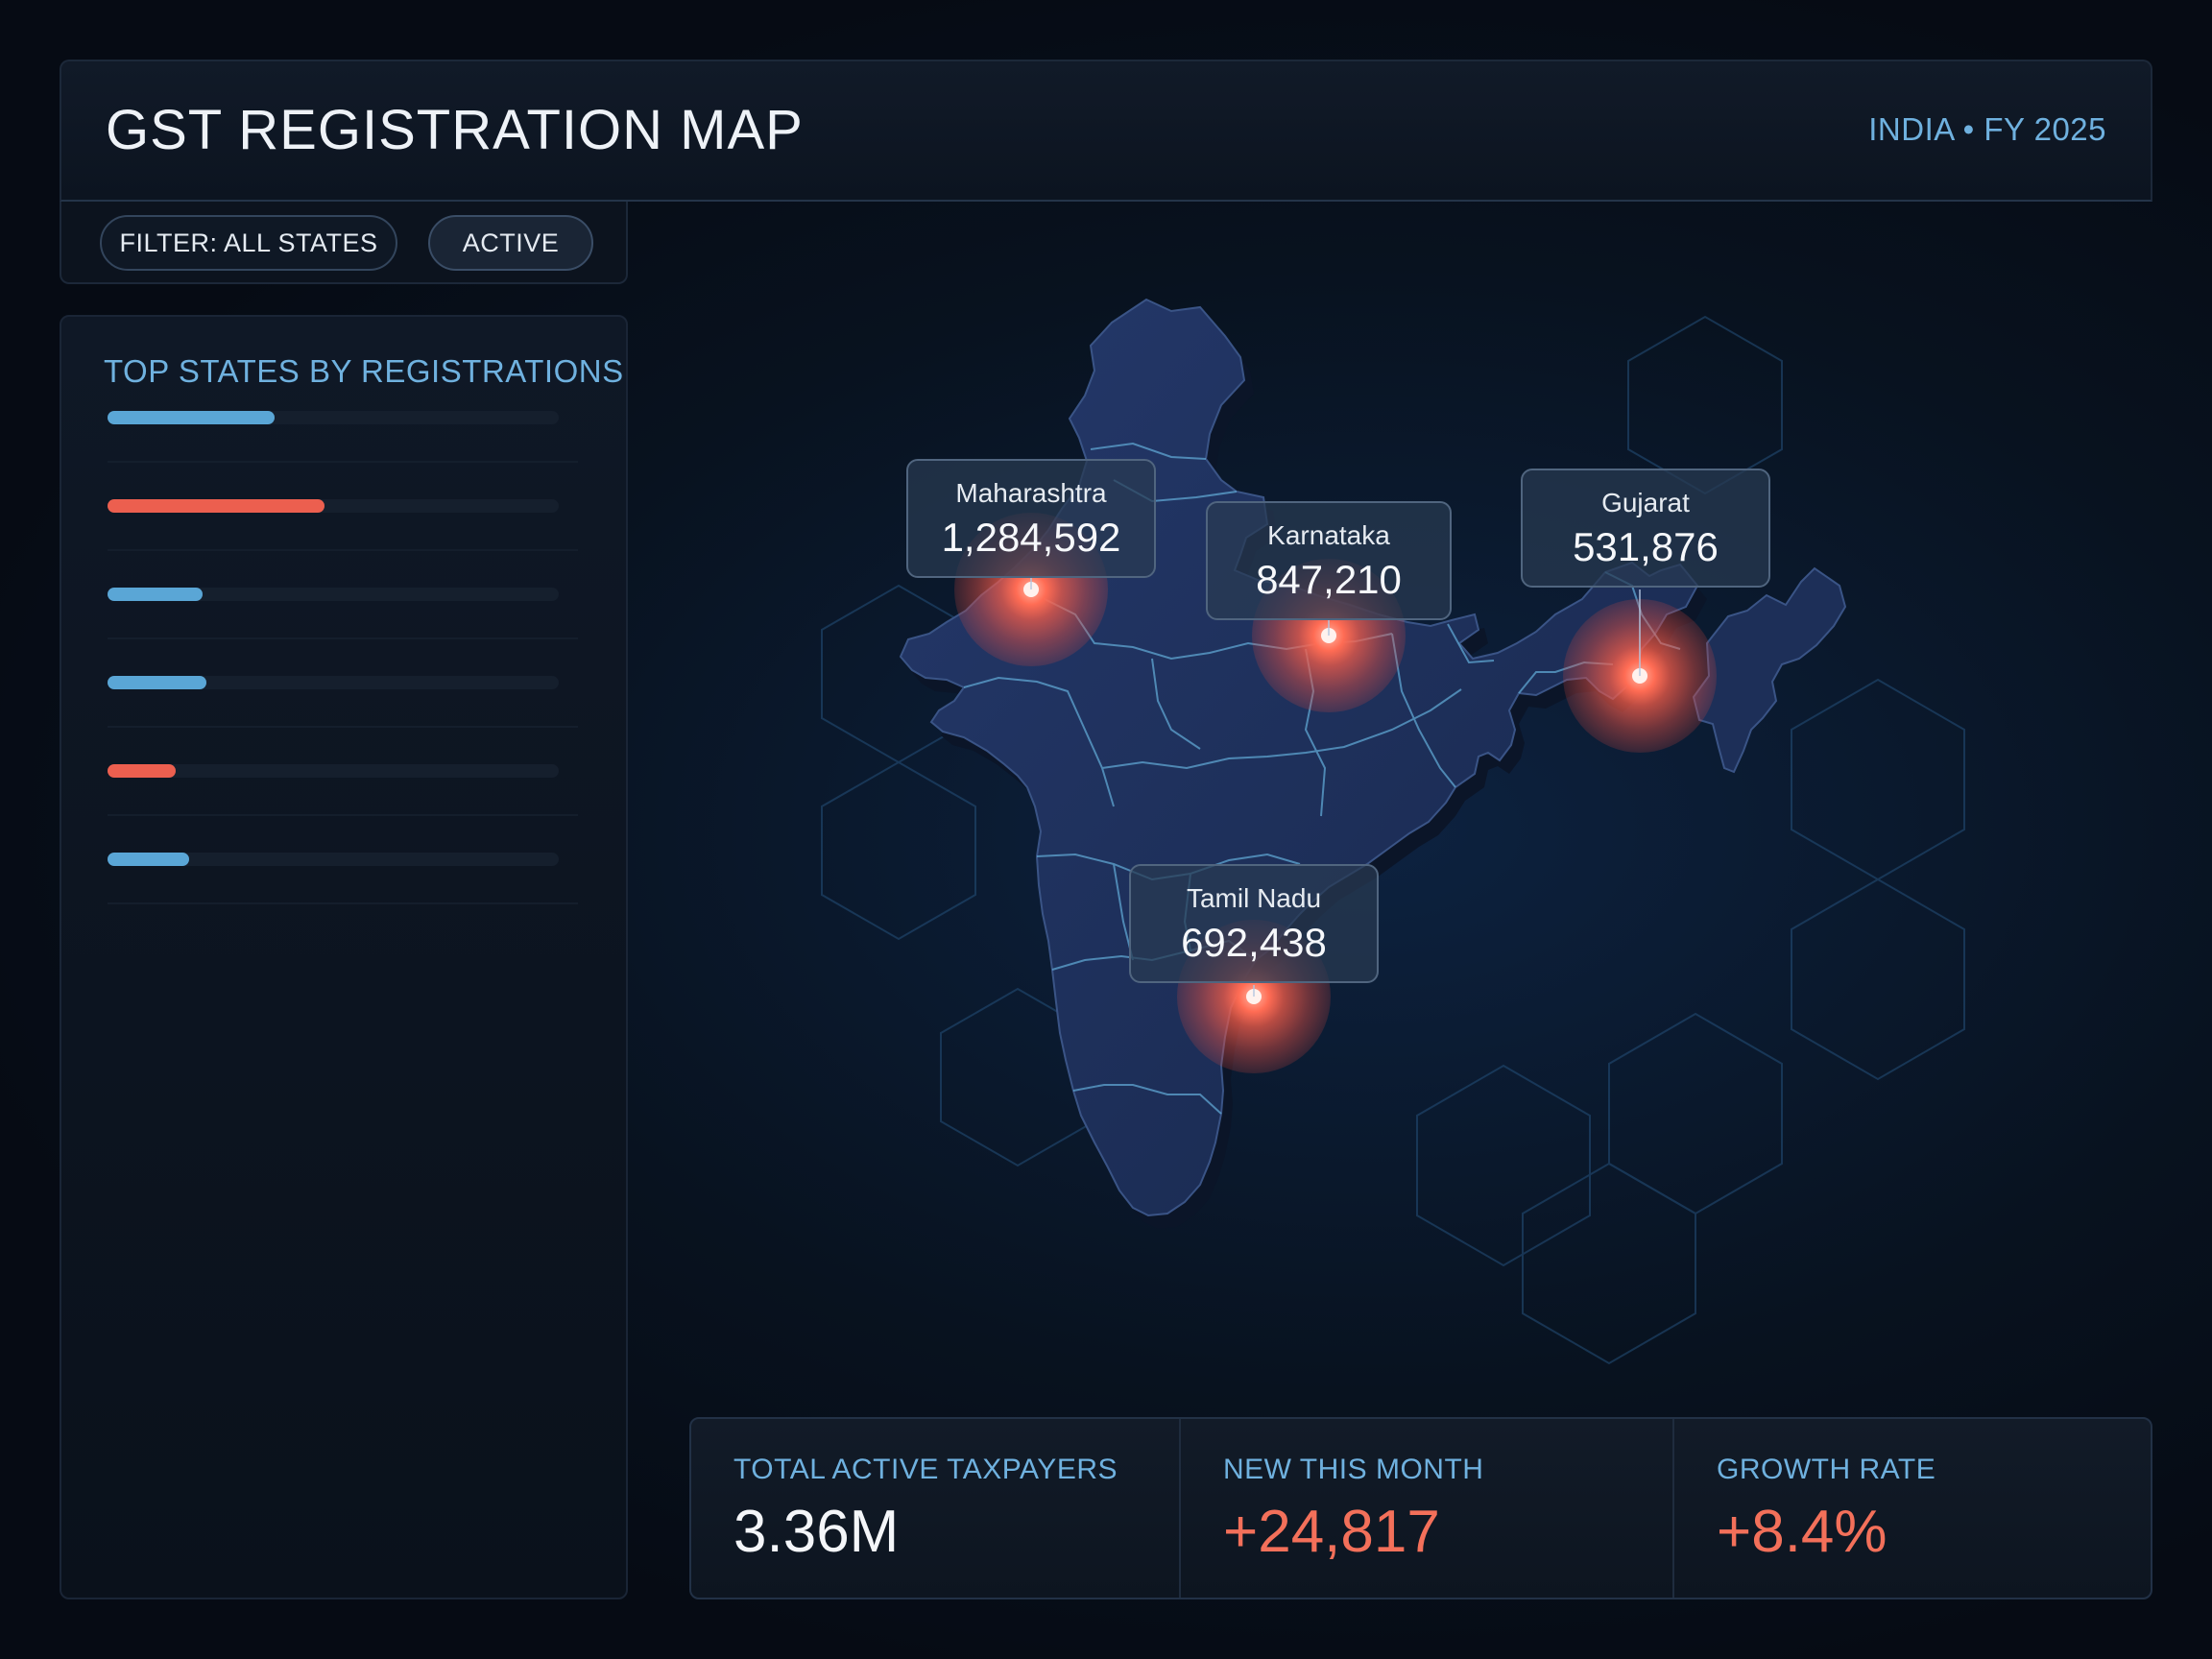 The image size is (2212, 1659). I want to click on stat-growth-rate: GROWTH RATE +8.4%, so click(1912, 1508).